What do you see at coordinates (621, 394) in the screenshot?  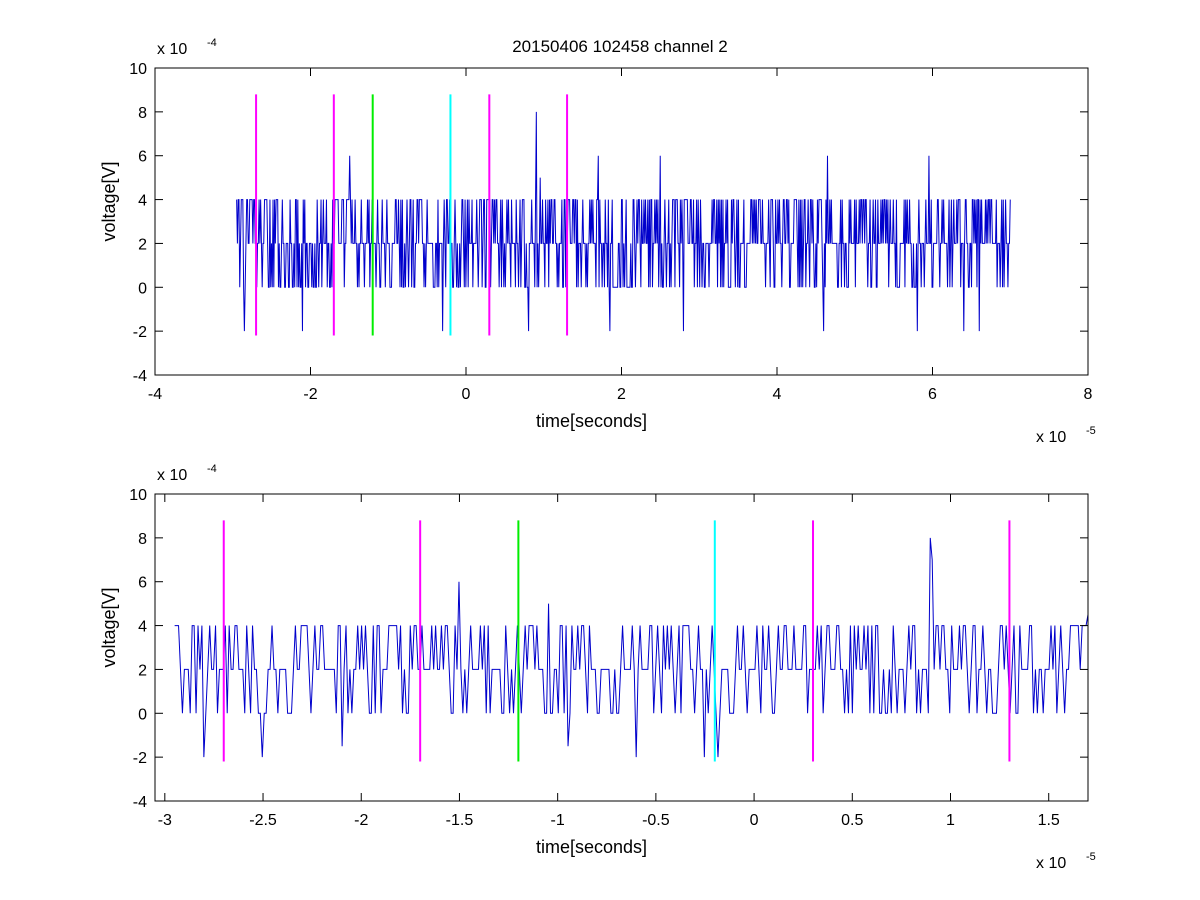 I see `x-tick-label: 2` at bounding box center [621, 394].